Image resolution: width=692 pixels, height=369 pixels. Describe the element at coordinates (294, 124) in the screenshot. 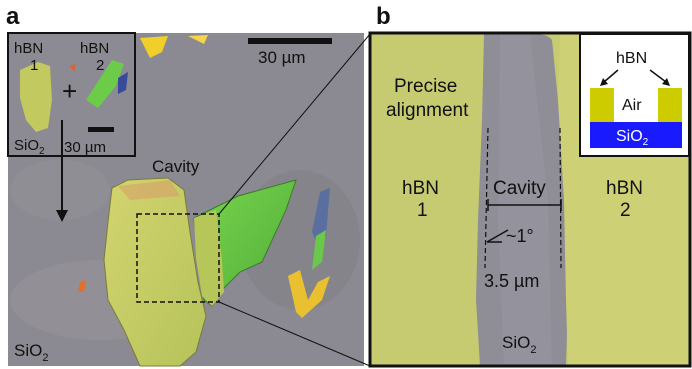

I see `zoom-connector-top` at that location.